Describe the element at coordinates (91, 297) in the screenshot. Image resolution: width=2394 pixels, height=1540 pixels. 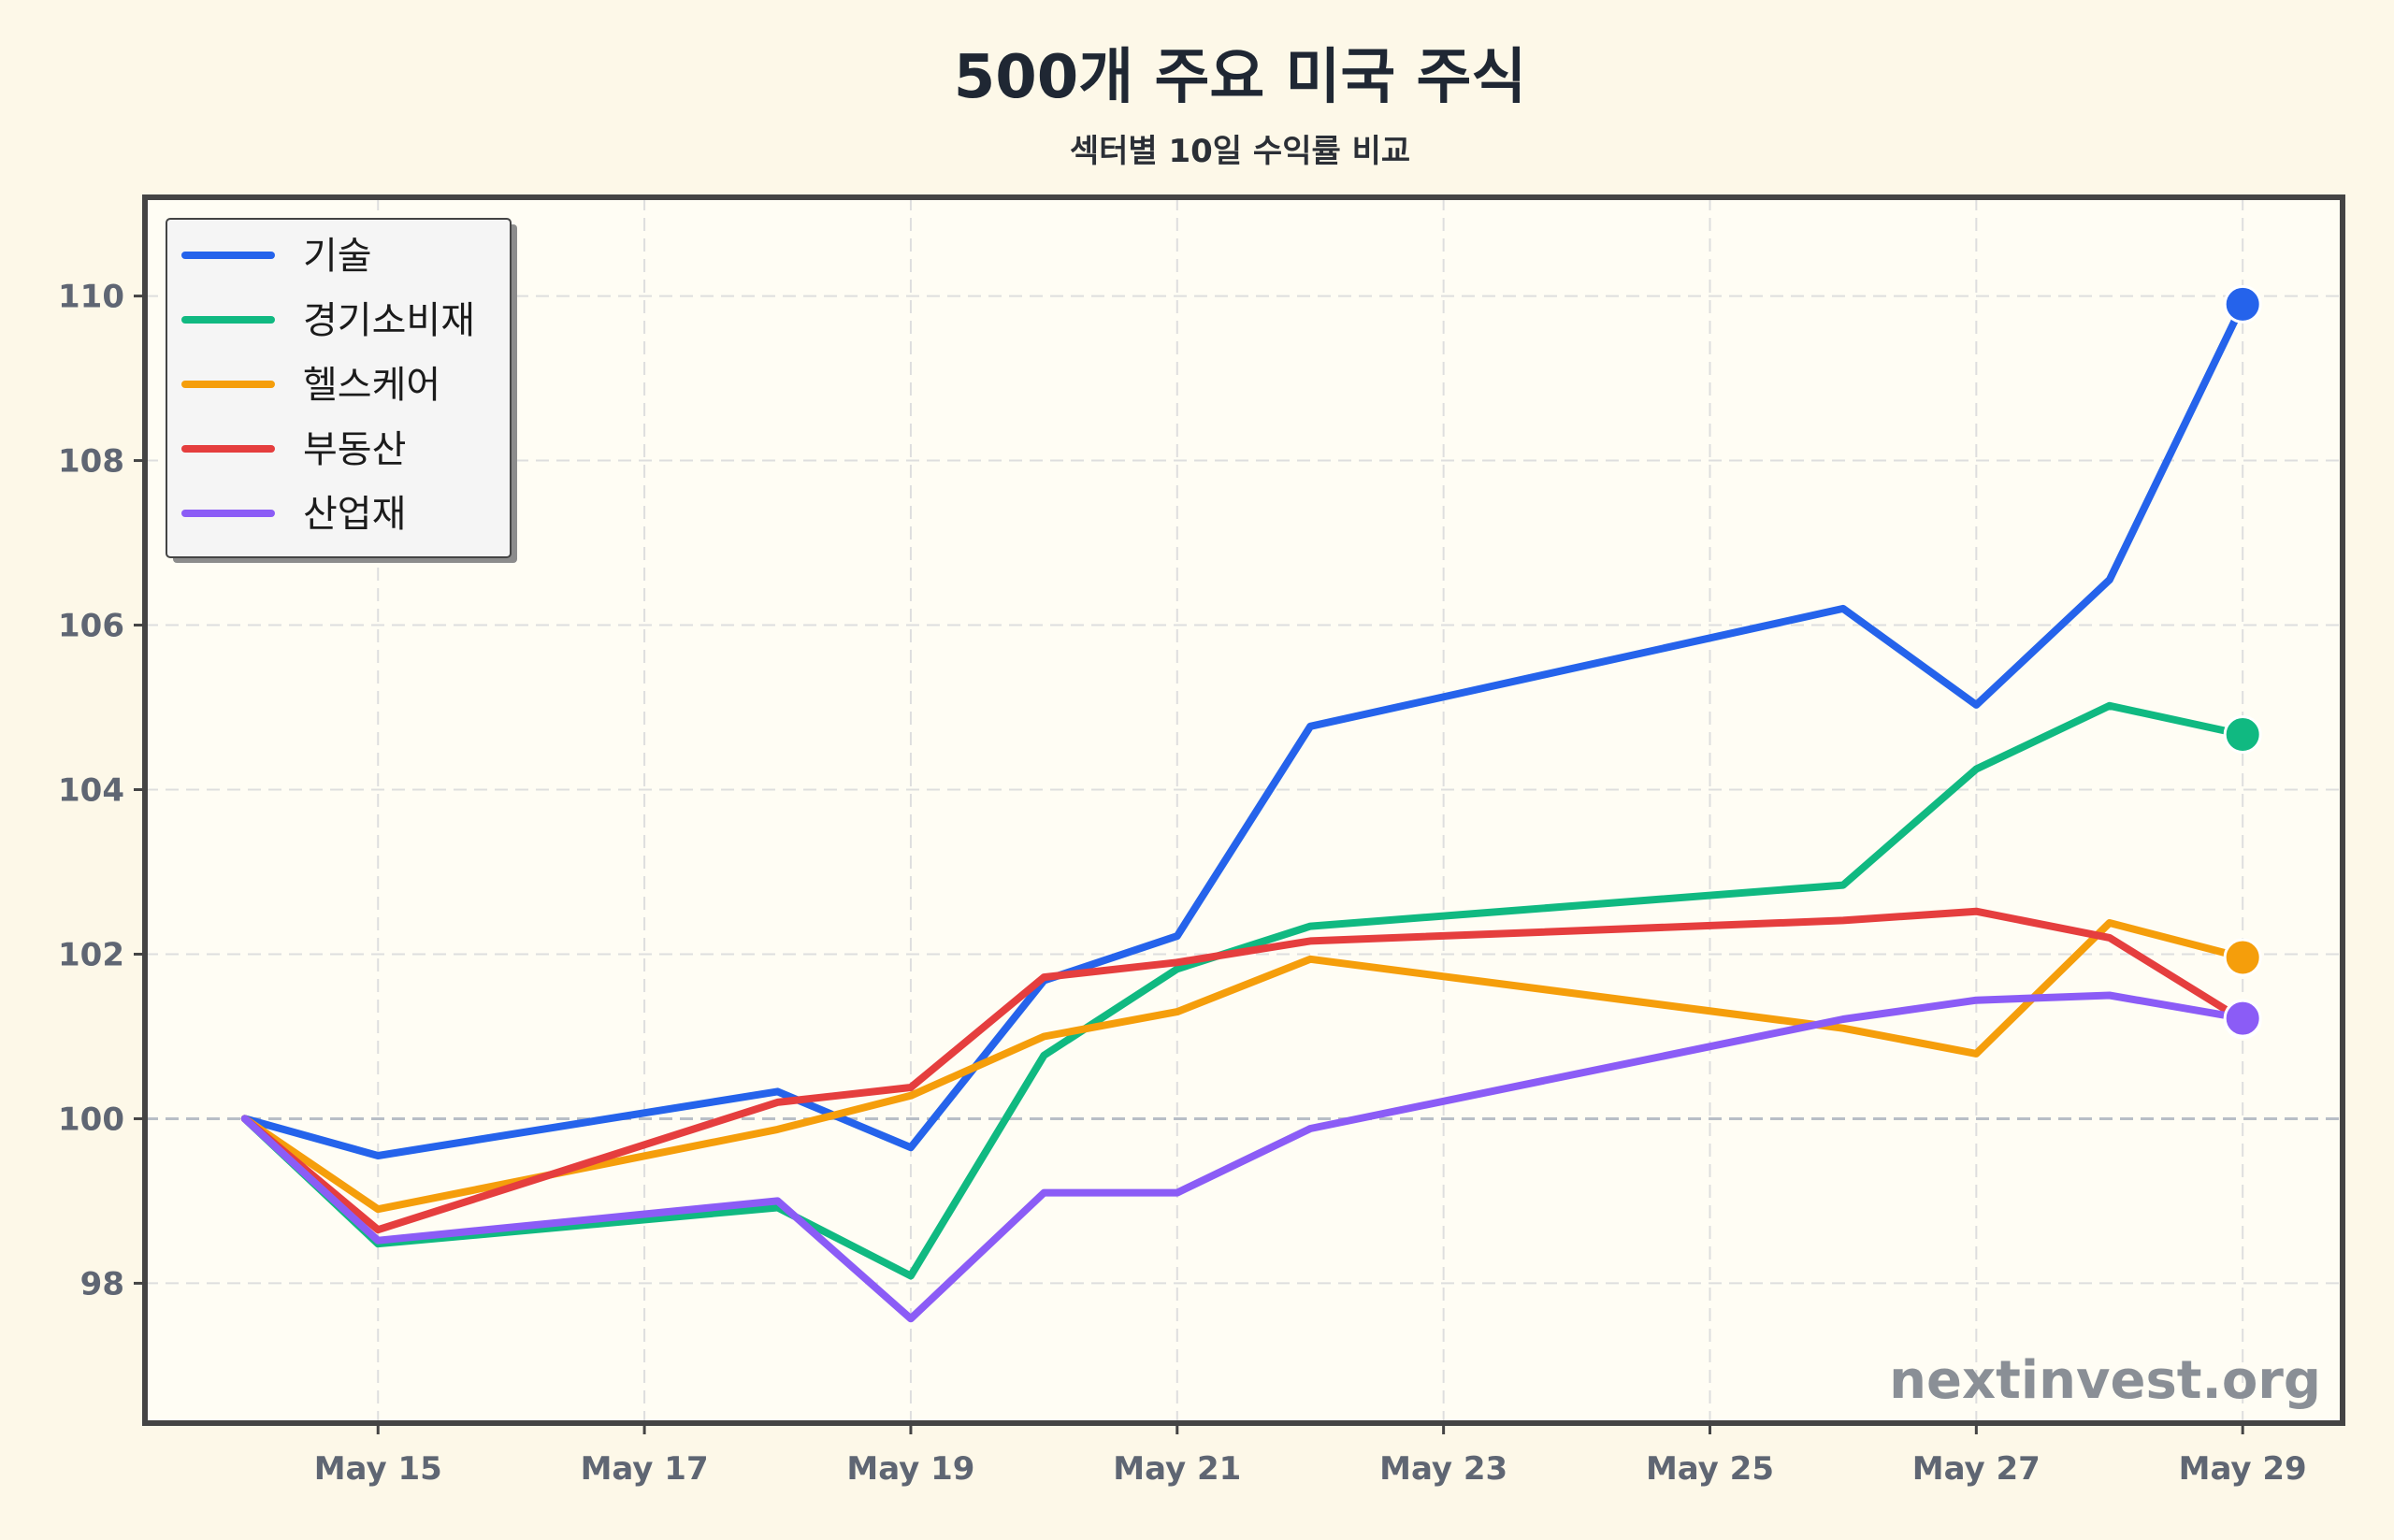
I see `y-tick-label: 110` at that location.